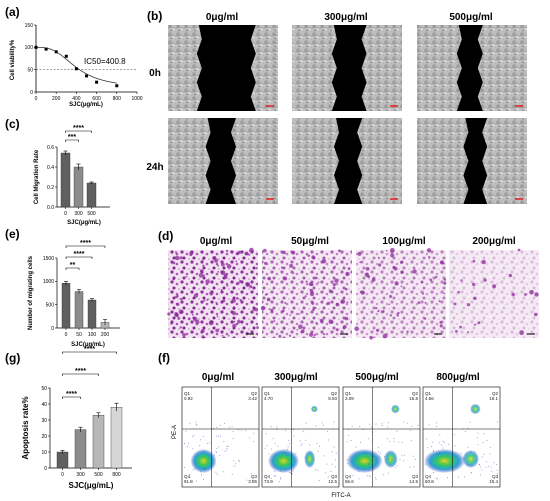  What do you see at coordinates (30, 70) in the screenshot?
I see `a-ytick-label: 50` at bounding box center [30, 70].